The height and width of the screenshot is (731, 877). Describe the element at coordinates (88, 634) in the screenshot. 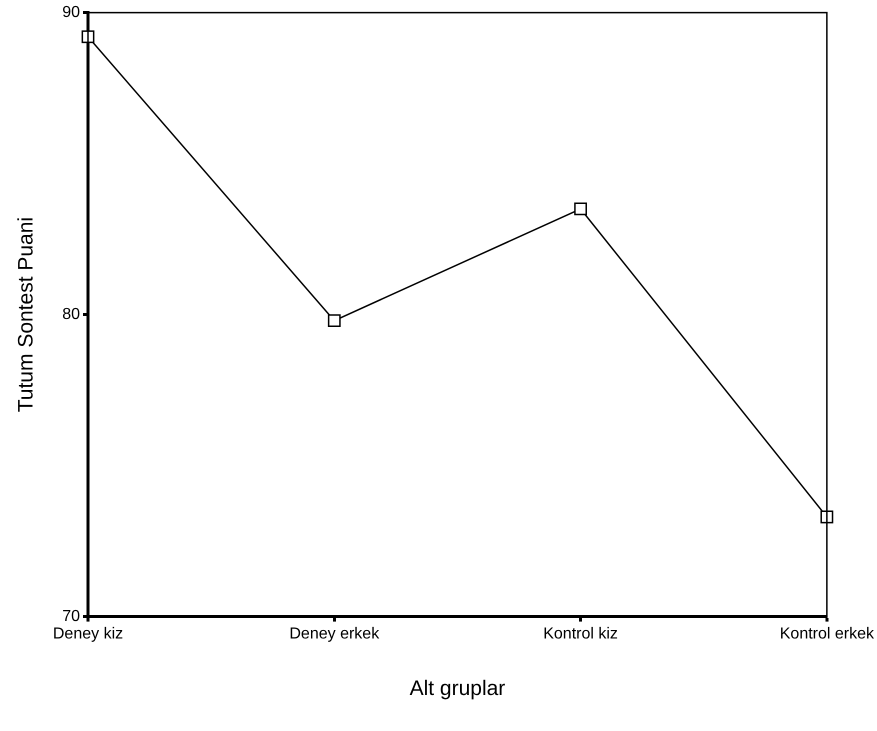

I see `x-tick-label: Deney kiz` at that location.